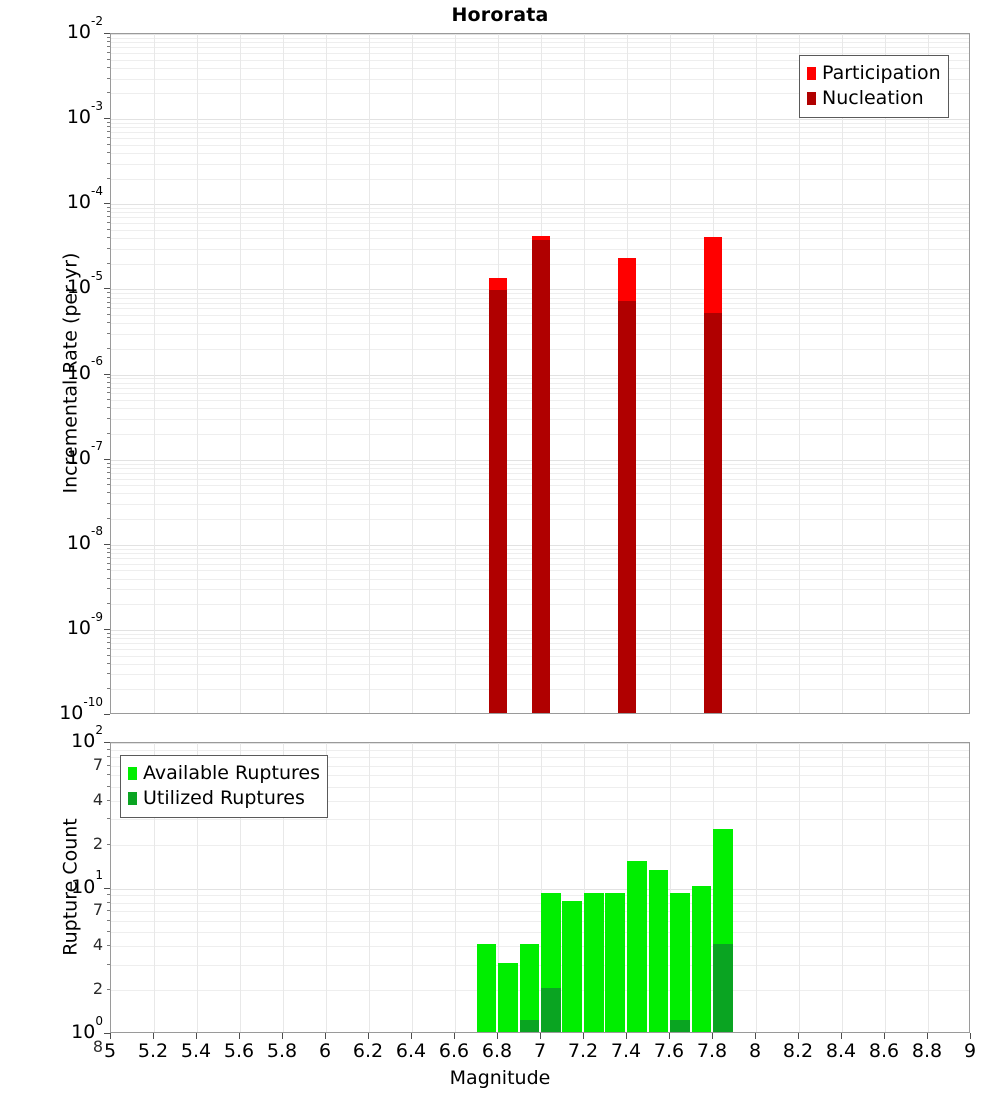 Image resolution: width=1000 pixels, height=1100 pixels. I want to click on x-tick-label: 6.4, so click(411, 1051).